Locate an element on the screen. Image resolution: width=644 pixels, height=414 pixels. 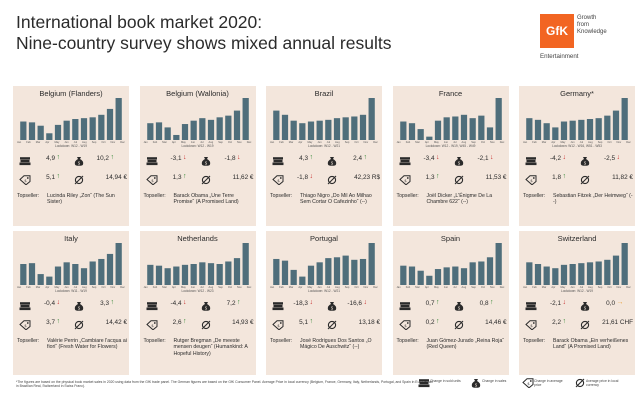
sales-change-value: 0,0 is located at coordinates (610, 303).